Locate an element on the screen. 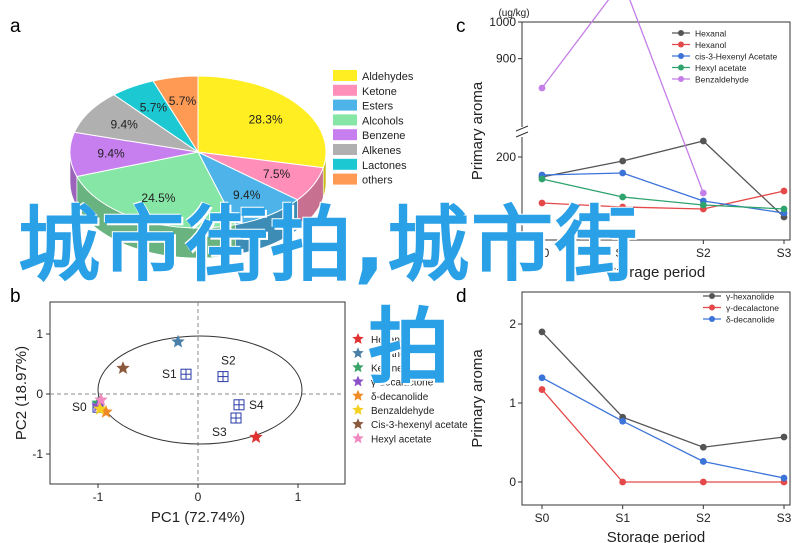 Image resolution: width=808 pixels, height=543 pixels. y-tick-label: 200 is located at coordinates (506, 157).